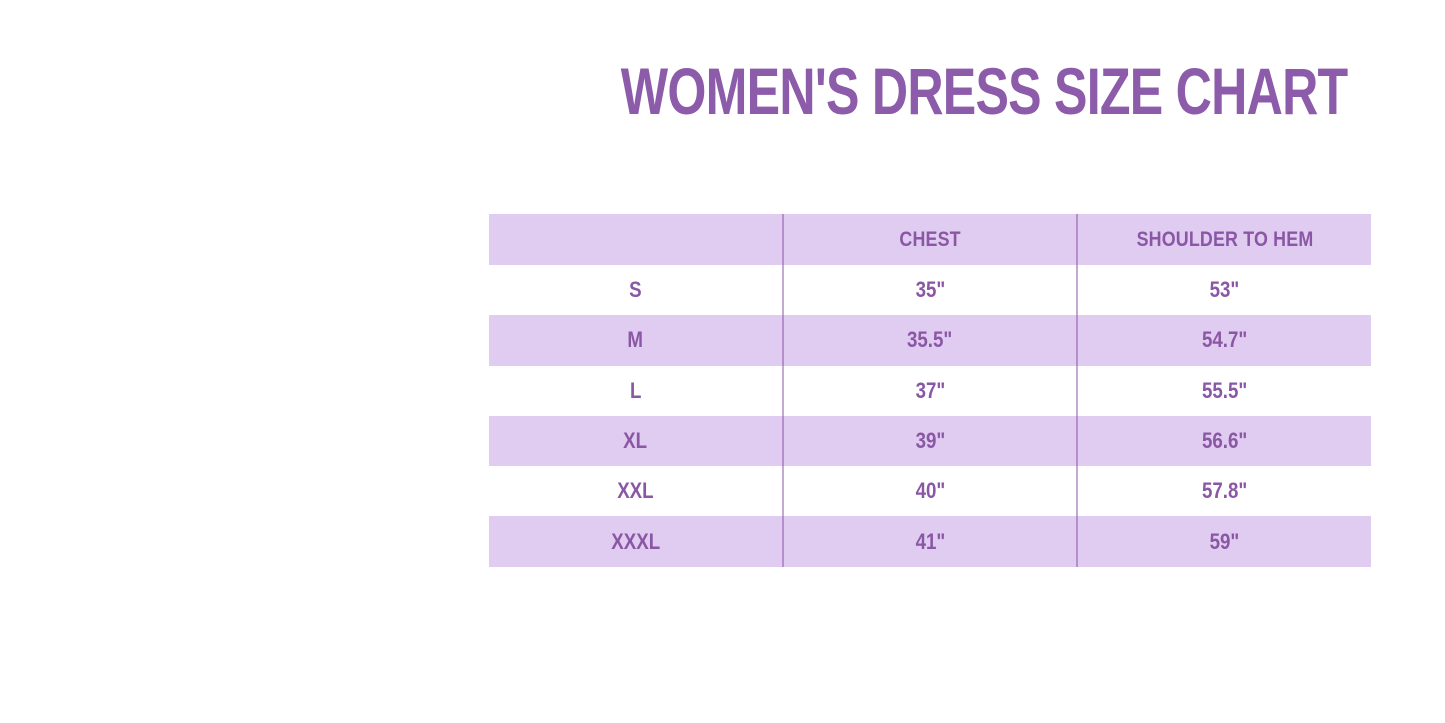  I want to click on cell-chest-value: 35", so click(929, 290).